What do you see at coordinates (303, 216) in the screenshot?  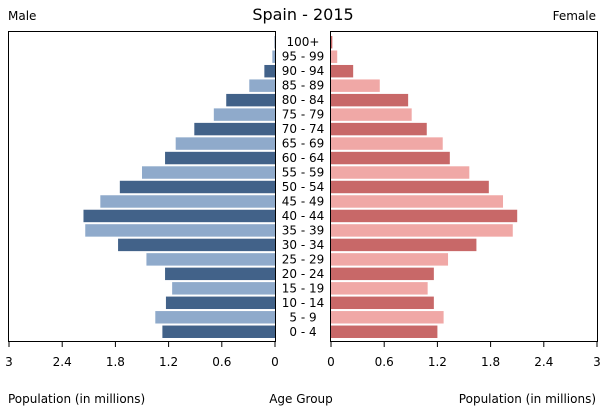 I see `age-group-label: 40 - 44` at bounding box center [303, 216].